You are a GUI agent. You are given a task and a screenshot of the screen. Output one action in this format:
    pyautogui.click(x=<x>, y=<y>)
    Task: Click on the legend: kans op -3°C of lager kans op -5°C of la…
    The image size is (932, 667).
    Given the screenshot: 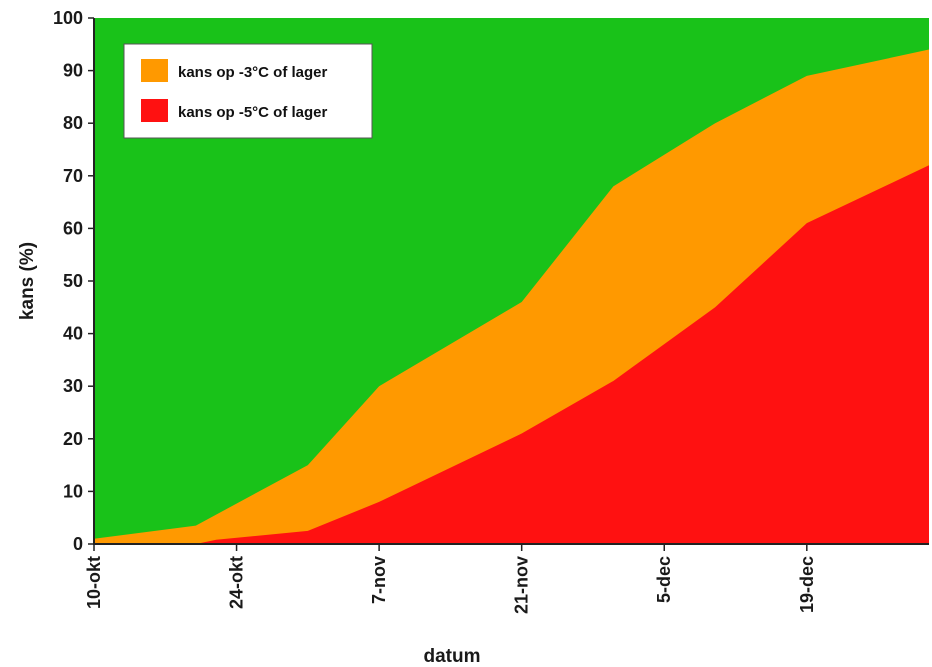 What is the action you would take?
    pyautogui.click(x=248, y=91)
    